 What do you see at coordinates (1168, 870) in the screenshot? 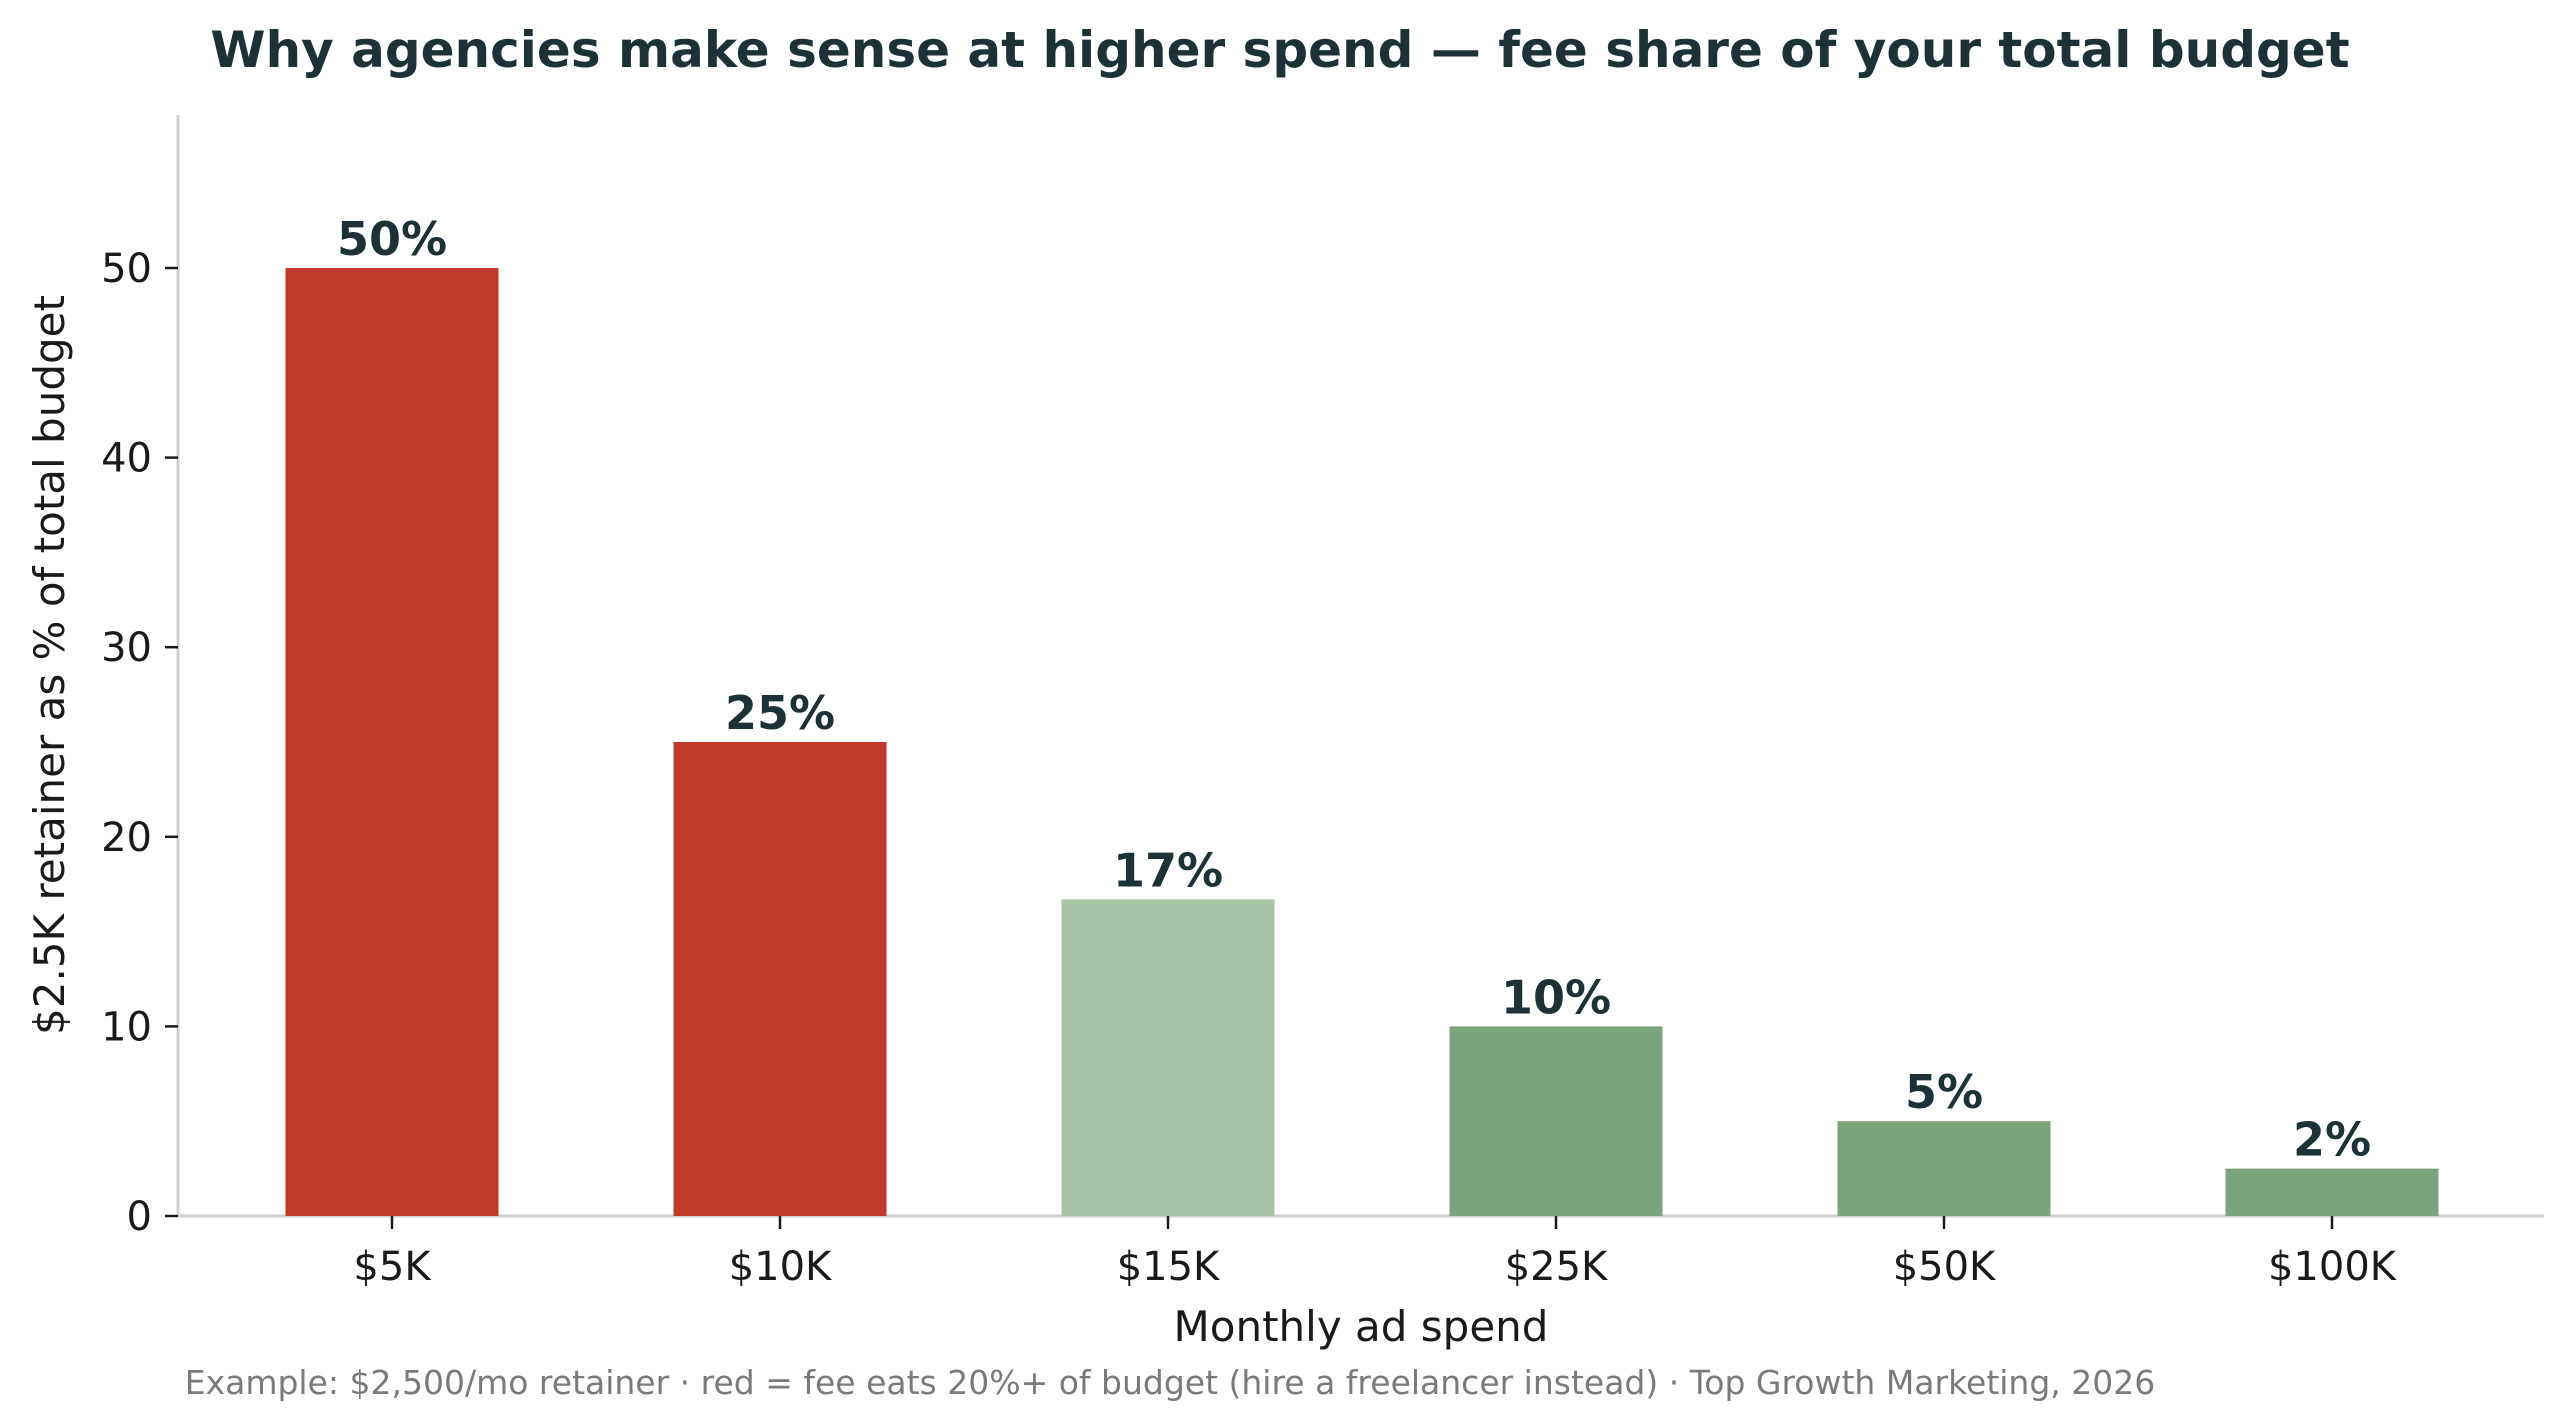
I see `bar-value-label: 17%` at bounding box center [1168, 870].